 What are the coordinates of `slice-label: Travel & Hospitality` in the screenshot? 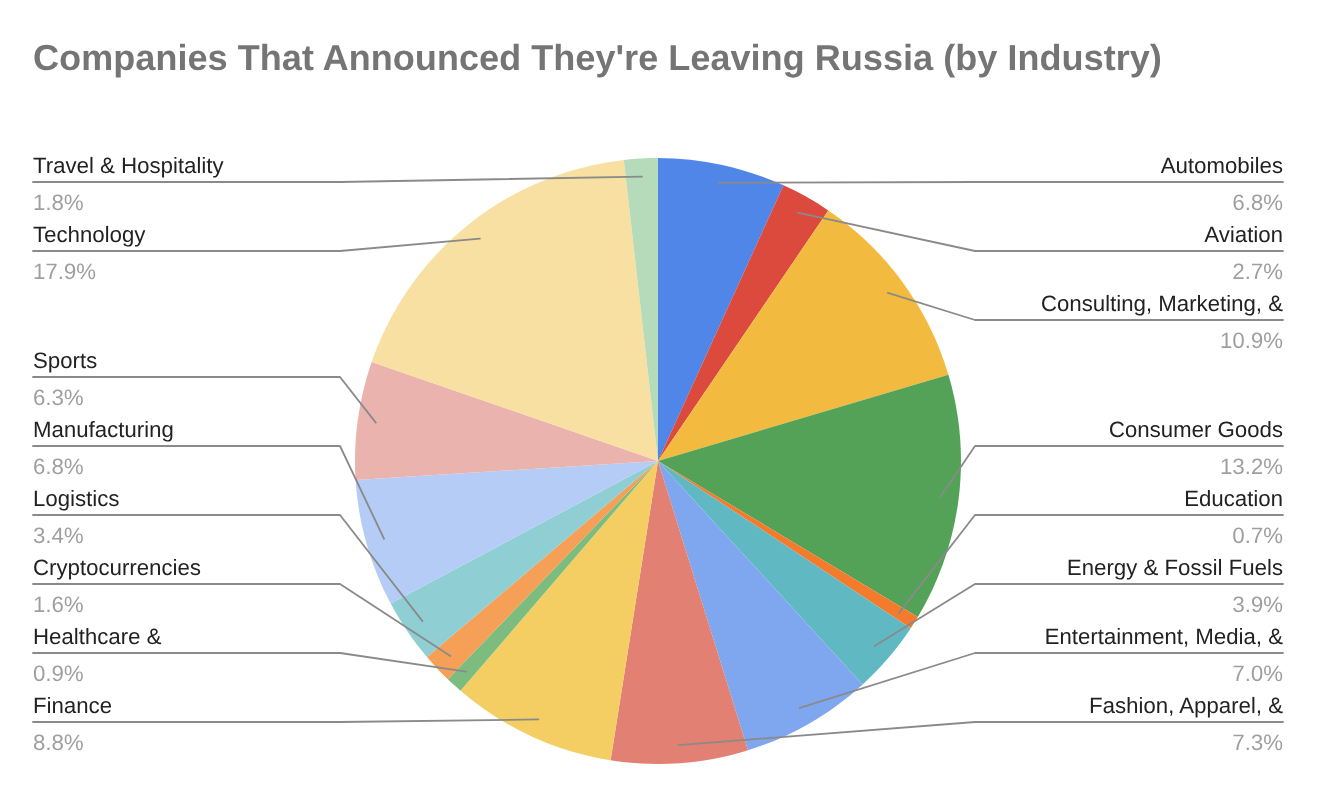 It's located at (128, 167).